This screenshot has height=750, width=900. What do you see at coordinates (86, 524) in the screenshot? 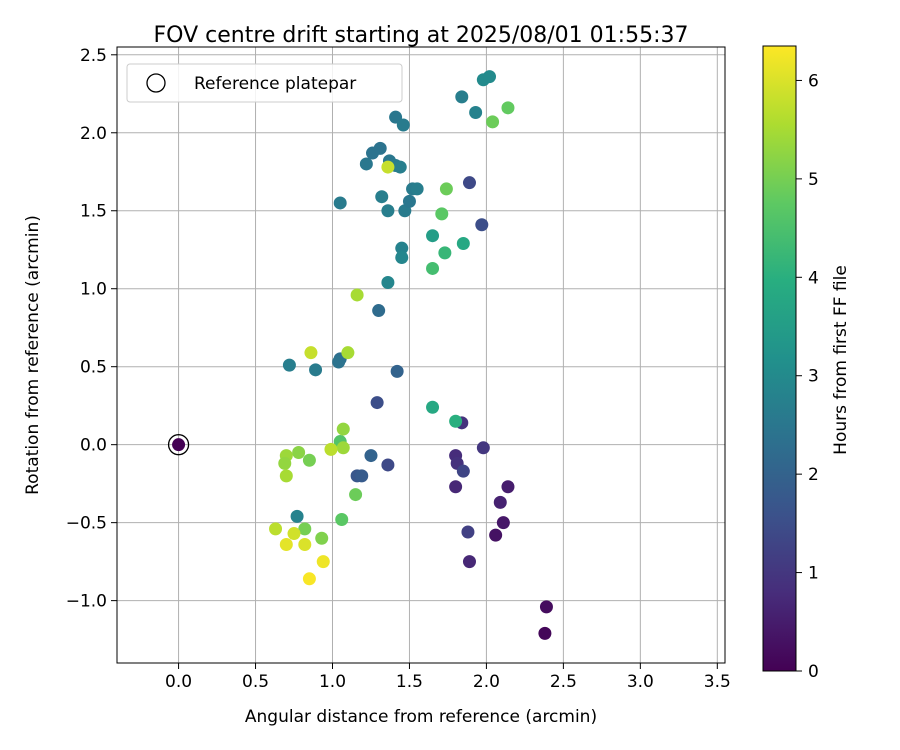
I see `y-tick-label: −0.5` at bounding box center [86, 524].